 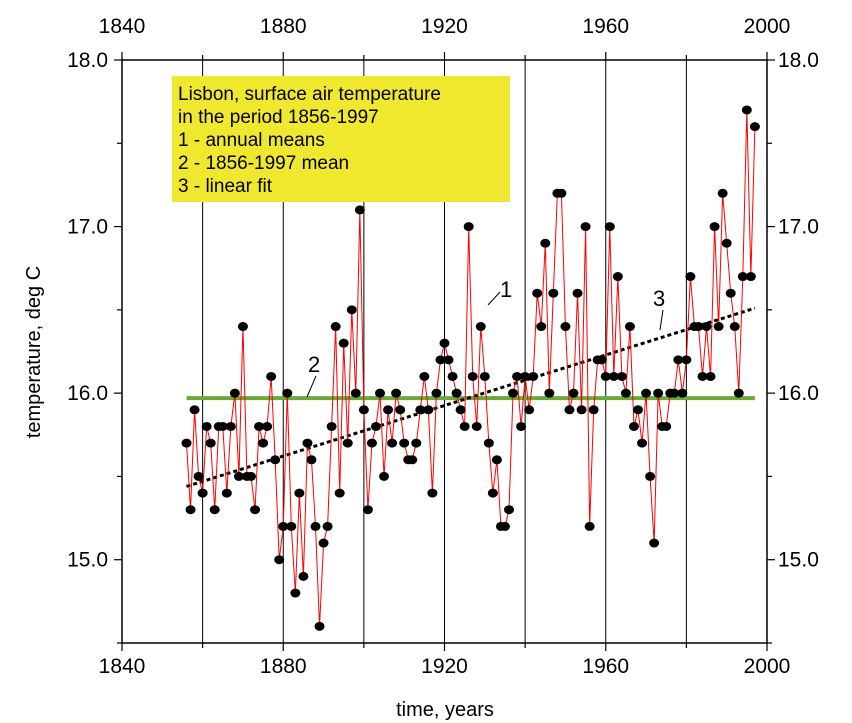 What do you see at coordinates (621, 376) in the screenshot?
I see `data-point-1964` at bounding box center [621, 376].